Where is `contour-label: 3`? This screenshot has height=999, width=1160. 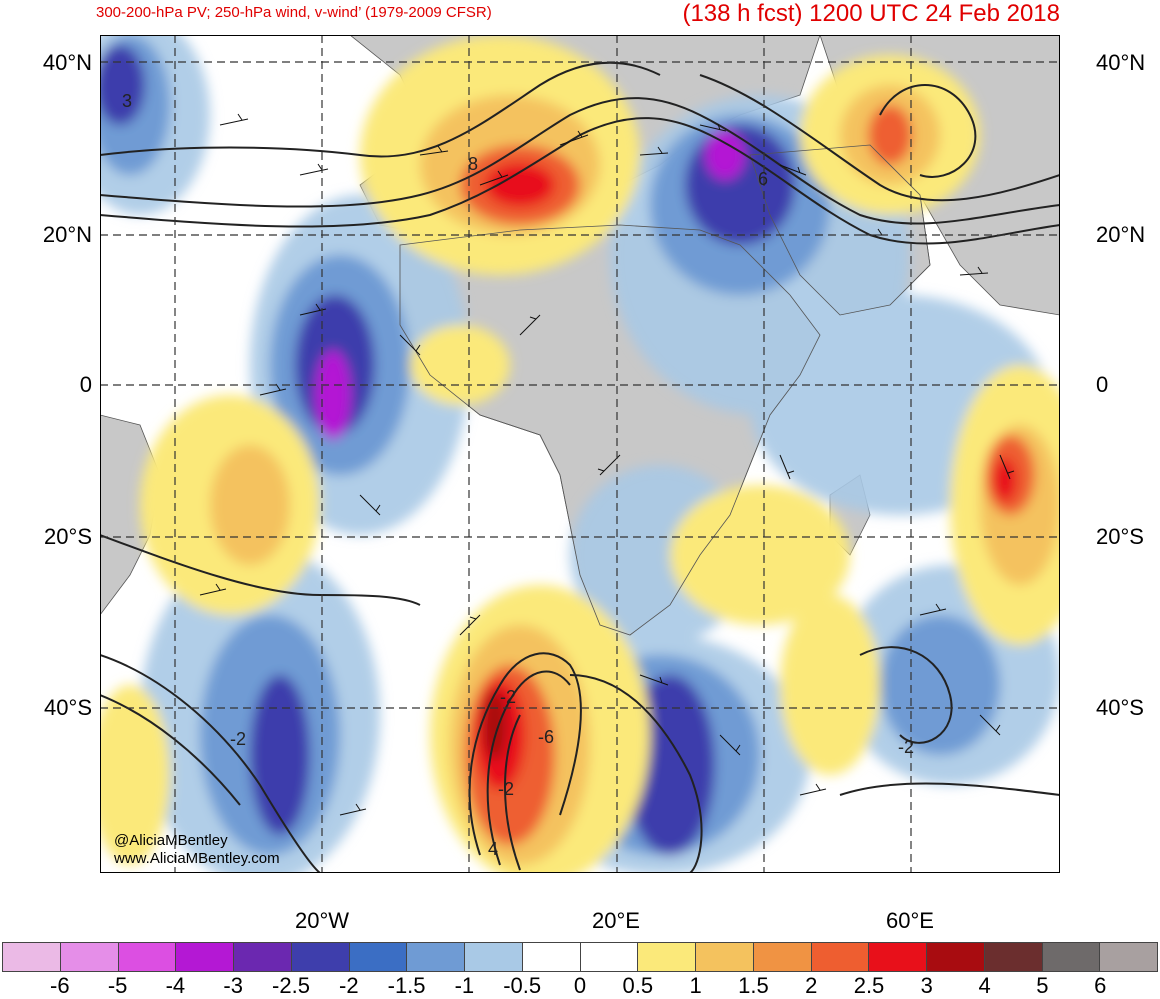 contour-label: 3 is located at coordinates (127, 101).